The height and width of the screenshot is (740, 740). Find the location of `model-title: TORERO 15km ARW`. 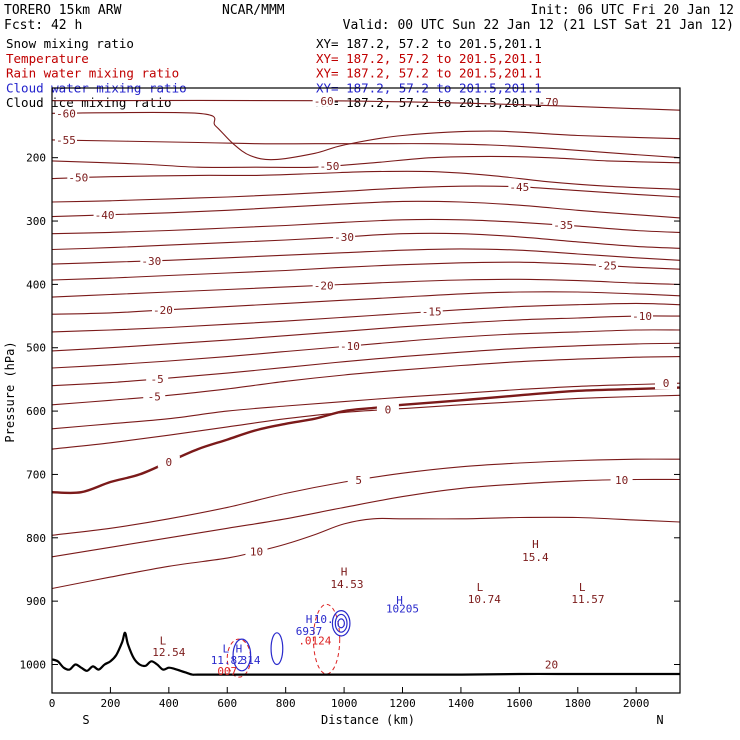

model-title: TORERO 15km ARW is located at coordinates (63, 10).